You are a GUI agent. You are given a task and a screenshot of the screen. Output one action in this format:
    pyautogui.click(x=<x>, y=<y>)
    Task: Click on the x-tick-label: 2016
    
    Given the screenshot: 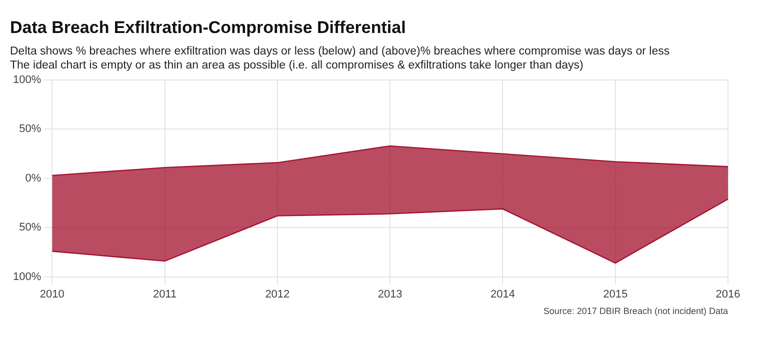 What is the action you would take?
    pyautogui.click(x=728, y=294)
    